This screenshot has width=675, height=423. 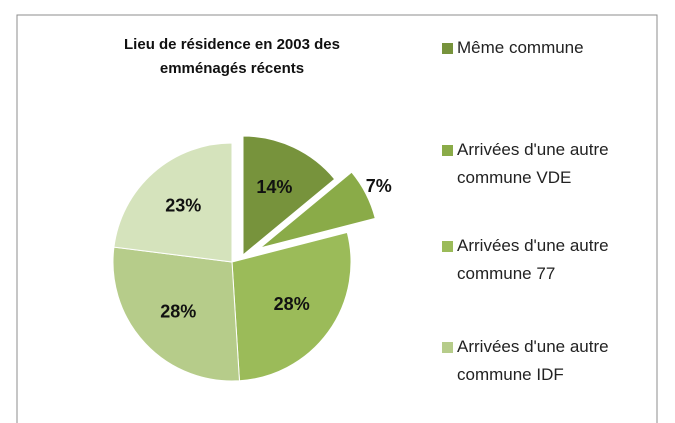 What do you see at coordinates (533, 360) in the screenshot?
I see `legend-label: Arrivées d'une autre commune IDF` at bounding box center [533, 360].